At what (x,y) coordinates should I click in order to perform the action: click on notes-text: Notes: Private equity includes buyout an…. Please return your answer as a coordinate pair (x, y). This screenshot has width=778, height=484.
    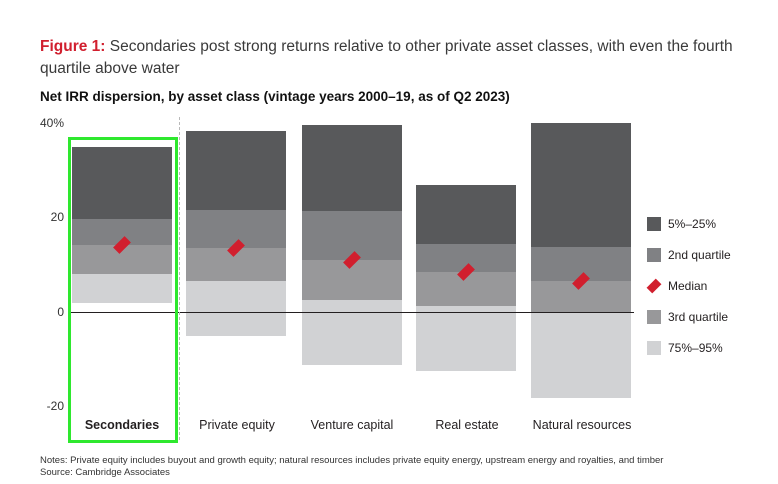
    Looking at the image, I should click on (352, 460).